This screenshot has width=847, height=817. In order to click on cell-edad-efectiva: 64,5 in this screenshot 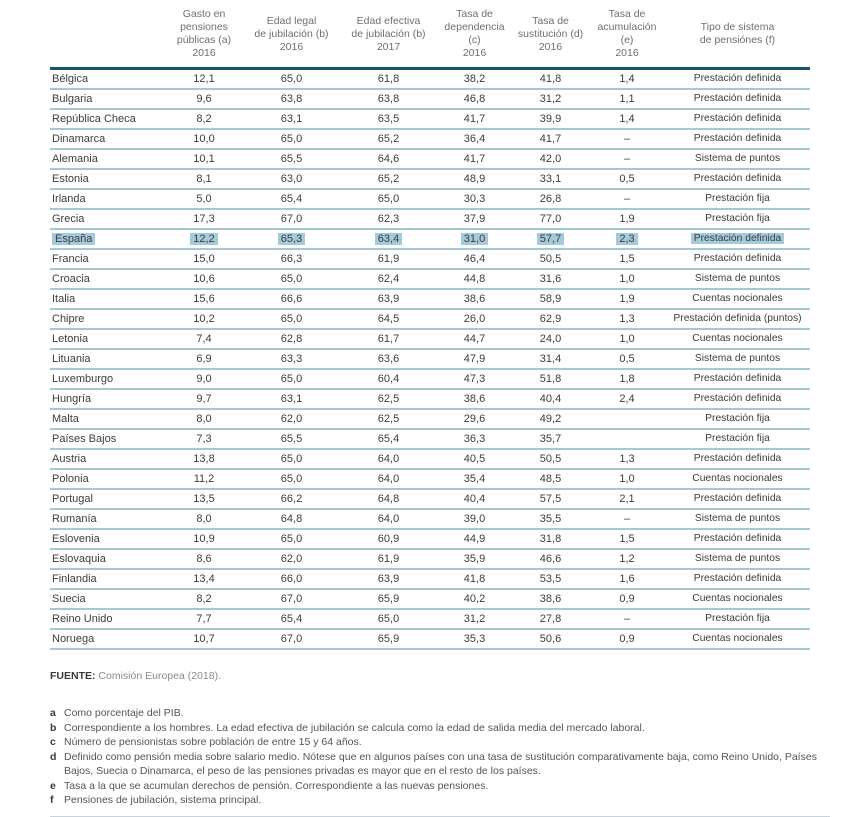, I will do `click(388, 319)`.